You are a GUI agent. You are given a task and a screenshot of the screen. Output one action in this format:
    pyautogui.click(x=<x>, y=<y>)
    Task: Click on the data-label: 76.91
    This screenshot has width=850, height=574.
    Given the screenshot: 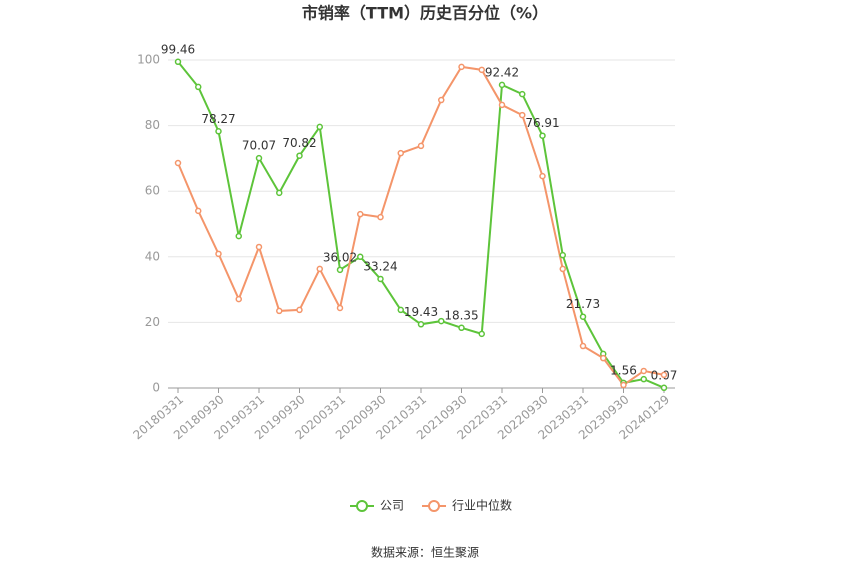 What is the action you would take?
    pyautogui.click(x=542, y=123)
    